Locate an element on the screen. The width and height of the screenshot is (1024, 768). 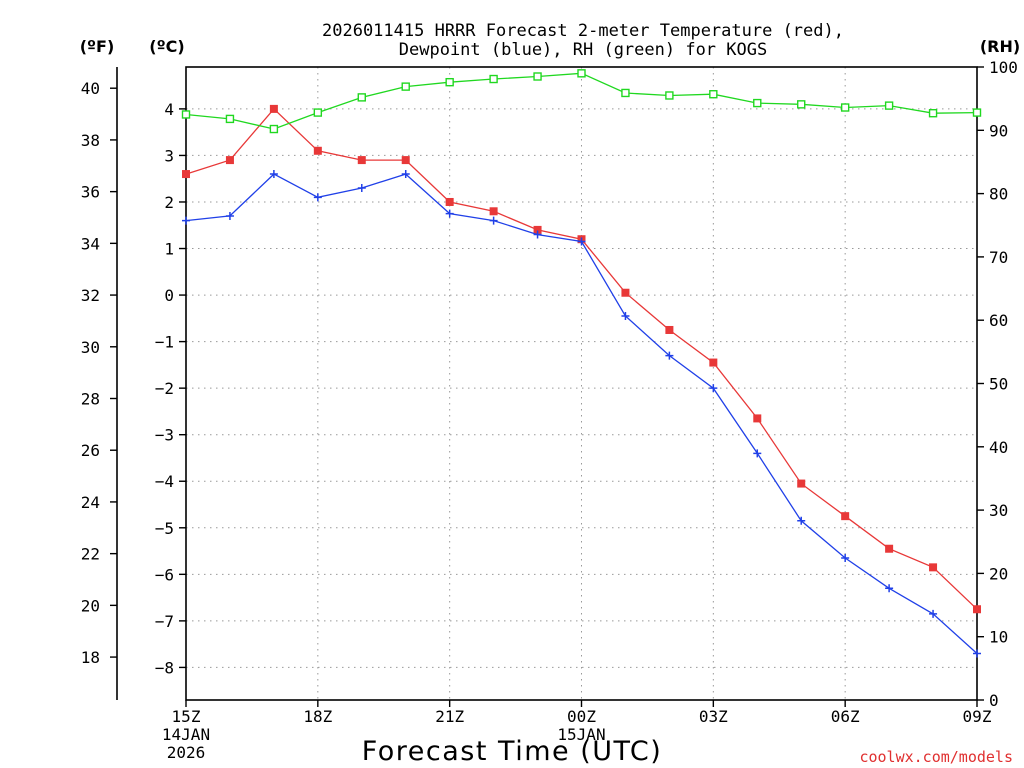
c-tick-label: −1 is located at coordinates (164, 342).